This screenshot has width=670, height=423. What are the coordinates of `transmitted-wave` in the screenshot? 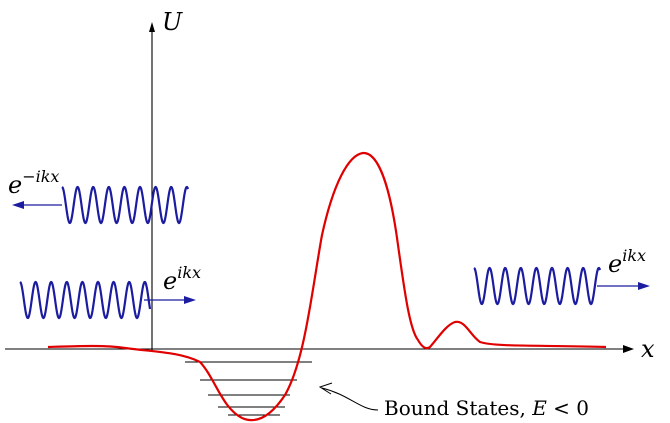 It's located at (561, 286).